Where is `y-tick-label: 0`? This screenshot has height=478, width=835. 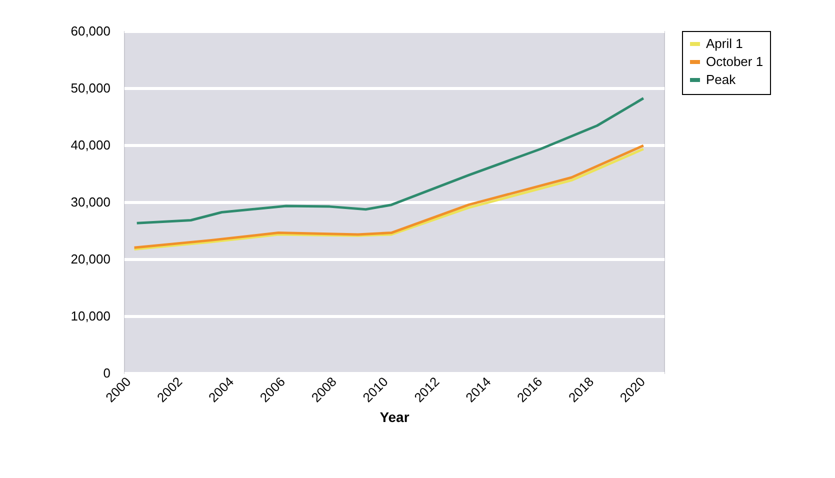 y-tick-label: 0 is located at coordinates (106, 373).